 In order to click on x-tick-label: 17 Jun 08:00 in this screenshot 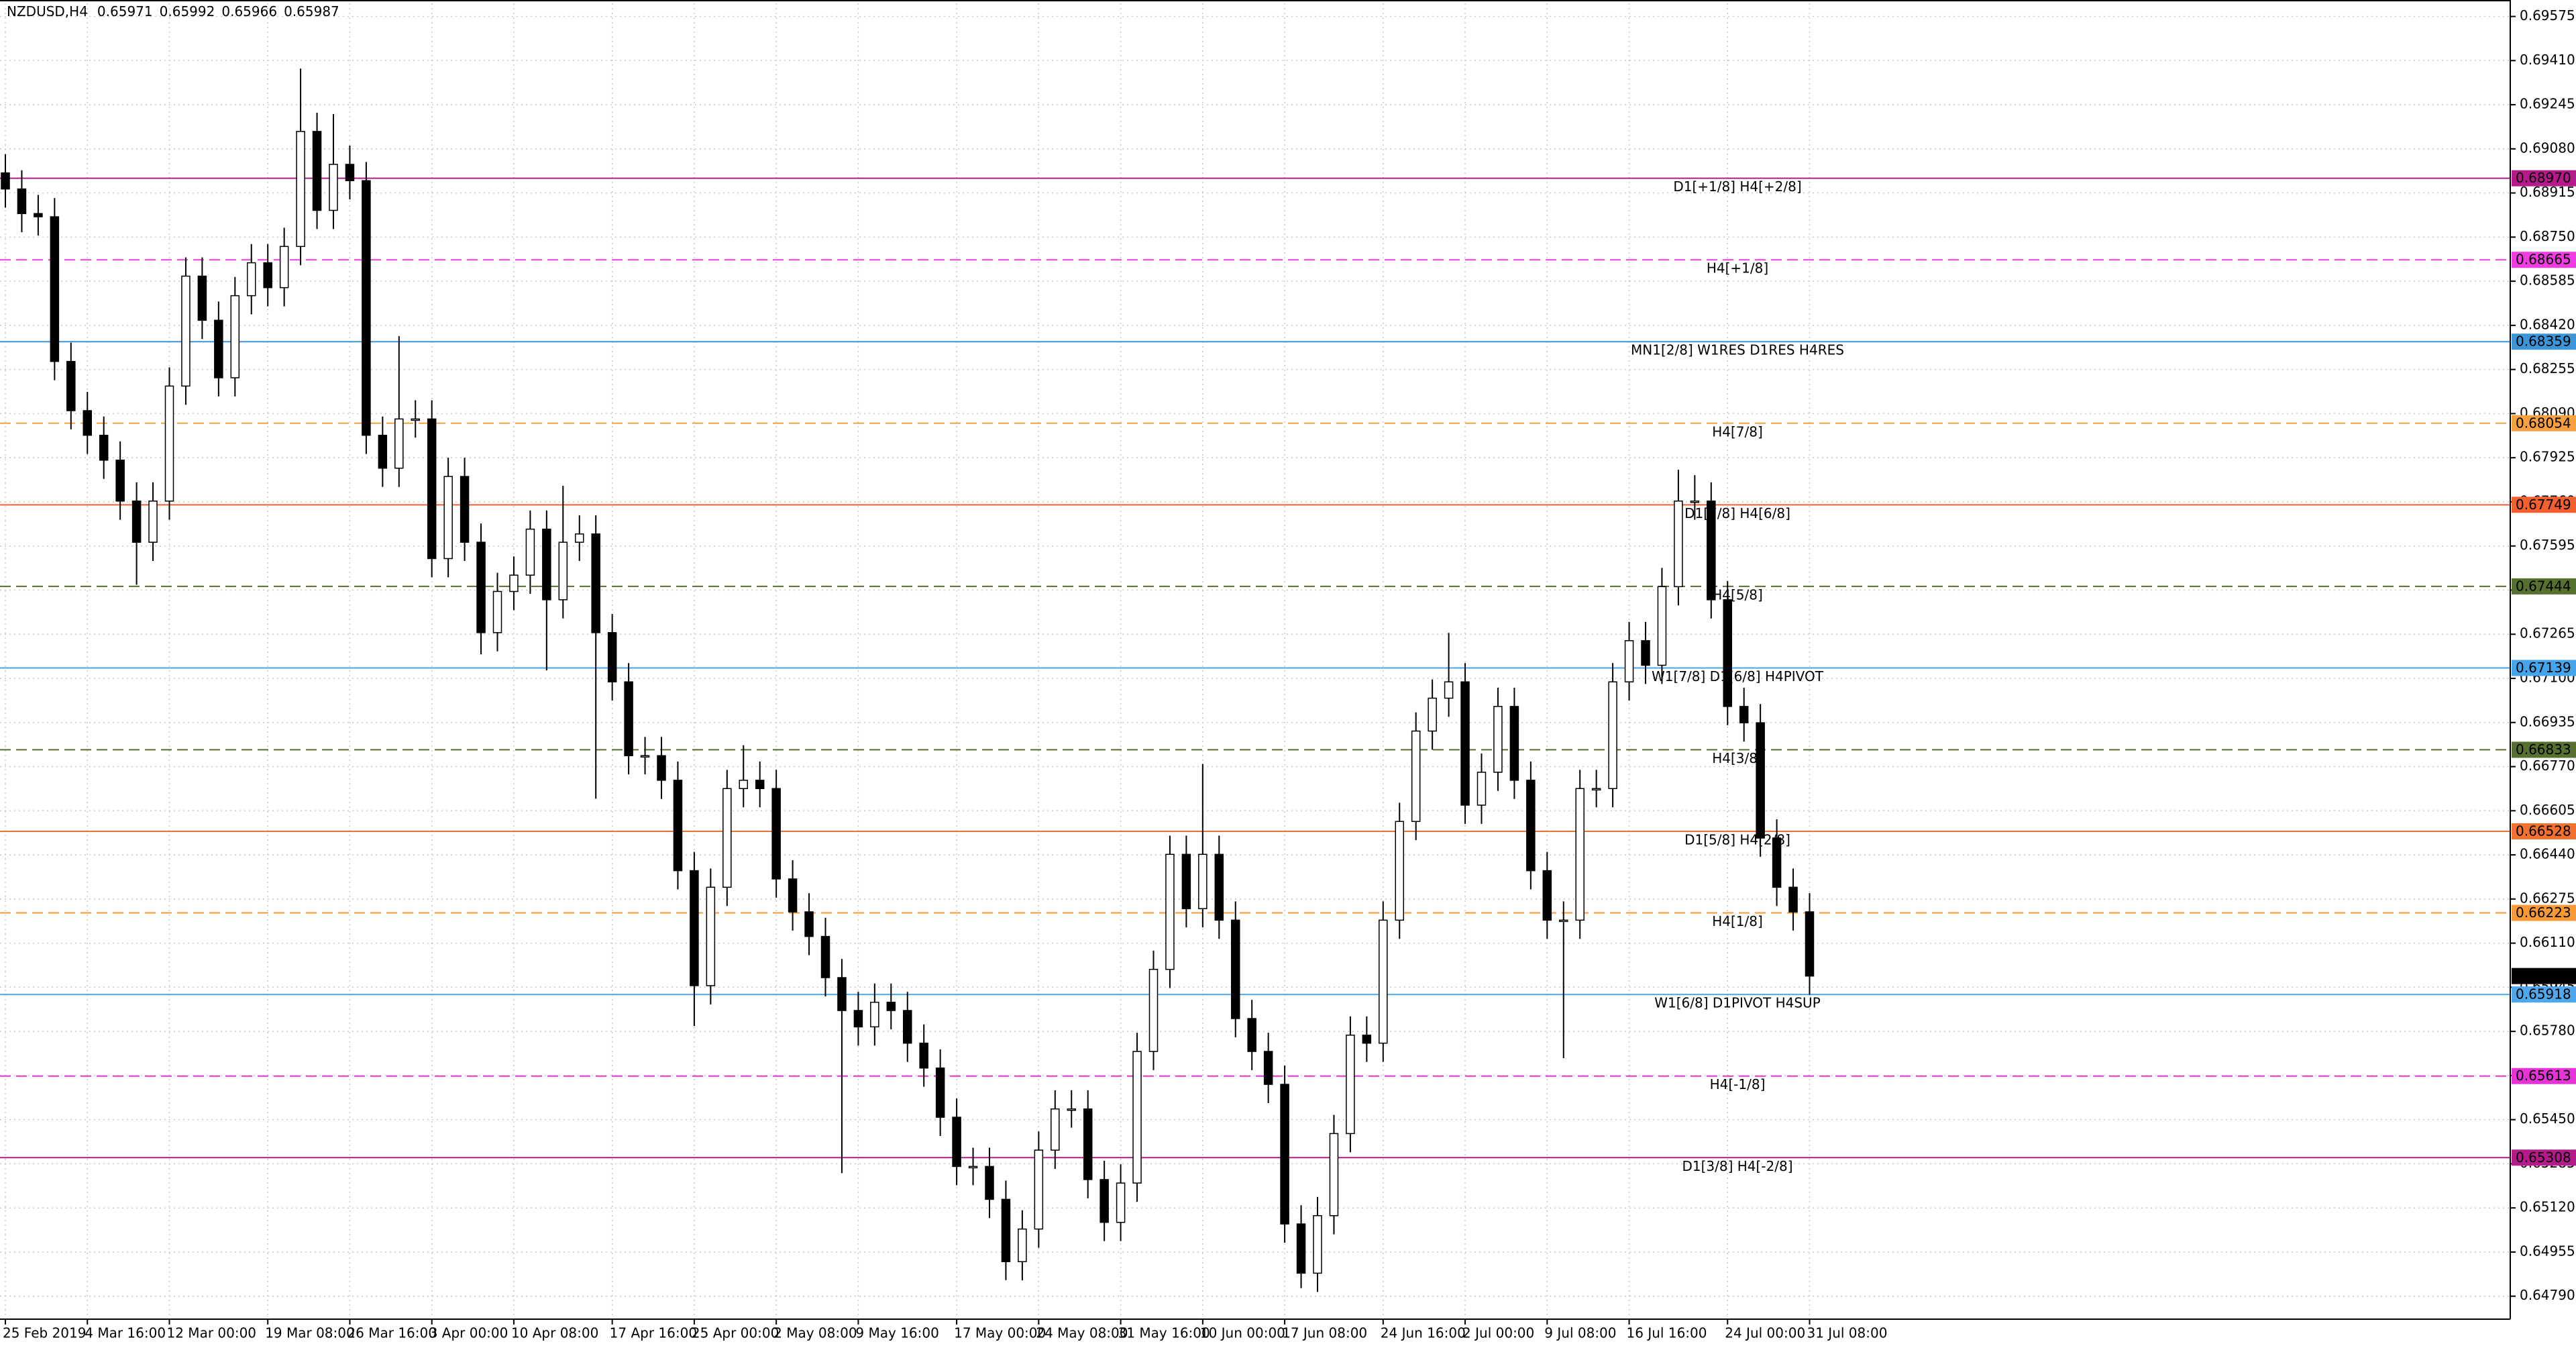, I will do `click(1324, 1333)`.